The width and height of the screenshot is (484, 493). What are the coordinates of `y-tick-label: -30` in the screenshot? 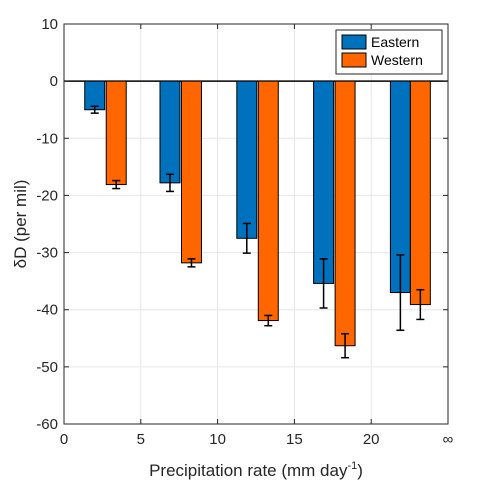 It's located at (47, 253).